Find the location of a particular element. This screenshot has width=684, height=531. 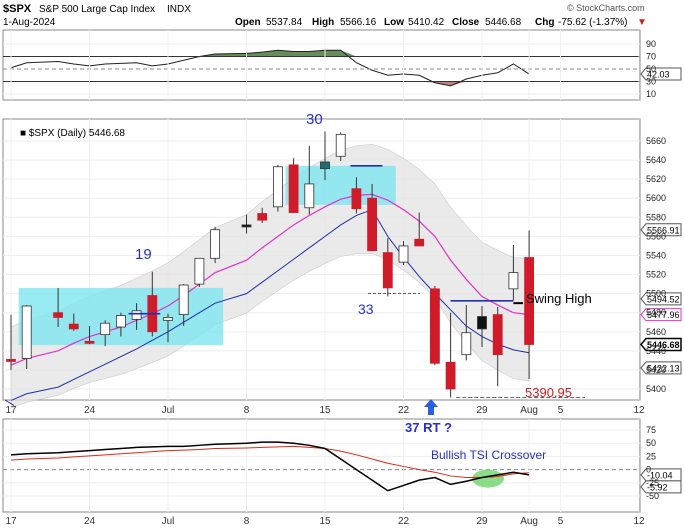

price-tag: 5566.91 is located at coordinates (663, 230).